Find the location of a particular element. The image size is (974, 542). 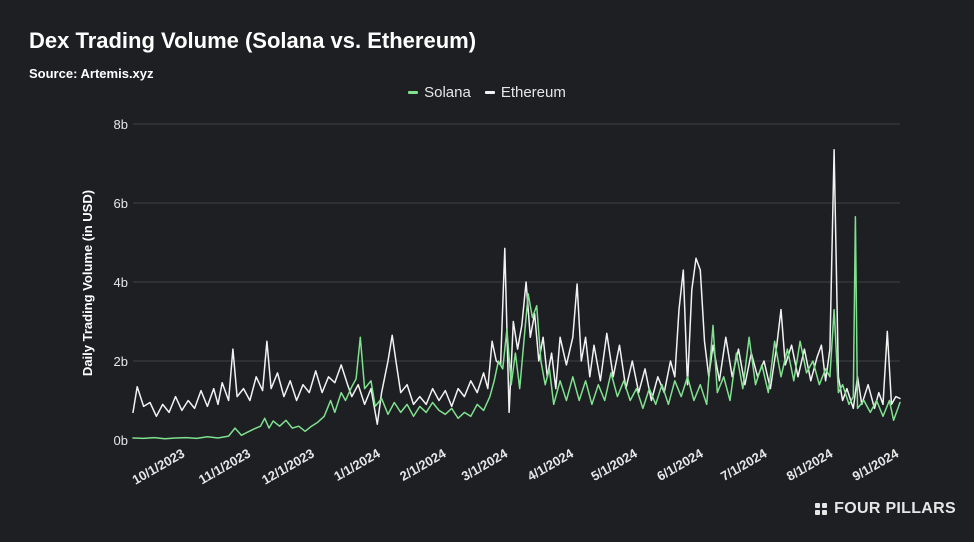

x-tick-label: 8/1/2024 is located at coordinates (810, 464).